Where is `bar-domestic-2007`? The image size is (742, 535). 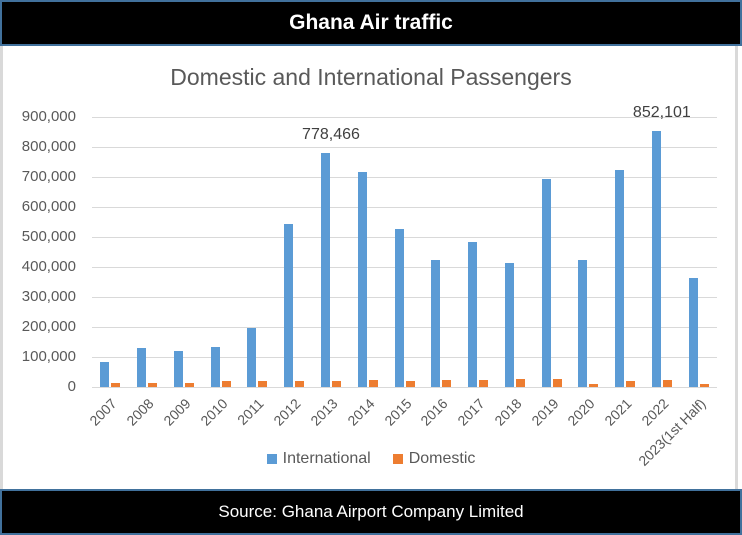 bar-domestic-2007 is located at coordinates (116, 385).